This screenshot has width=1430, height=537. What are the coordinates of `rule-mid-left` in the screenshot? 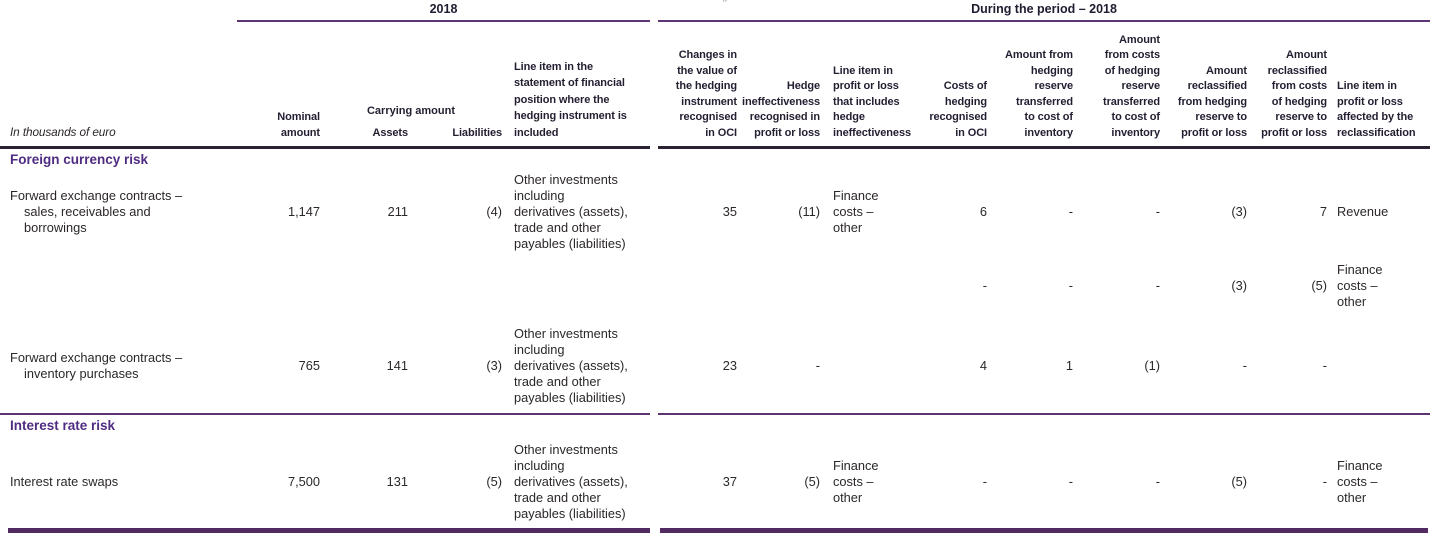 It's located at (325, 414).